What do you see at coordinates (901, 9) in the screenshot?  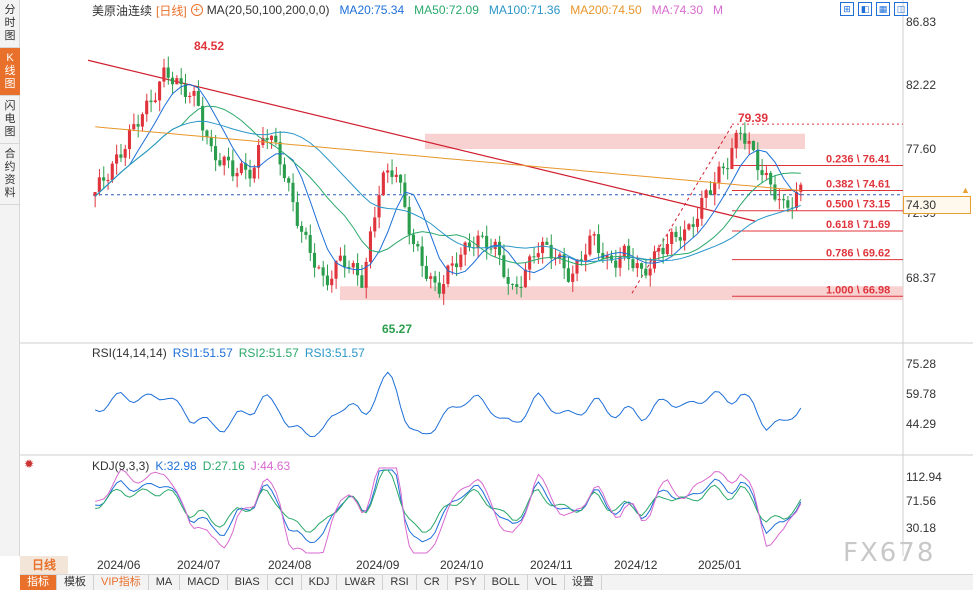 I see `panel-tool-icon: ◫` at bounding box center [901, 9].